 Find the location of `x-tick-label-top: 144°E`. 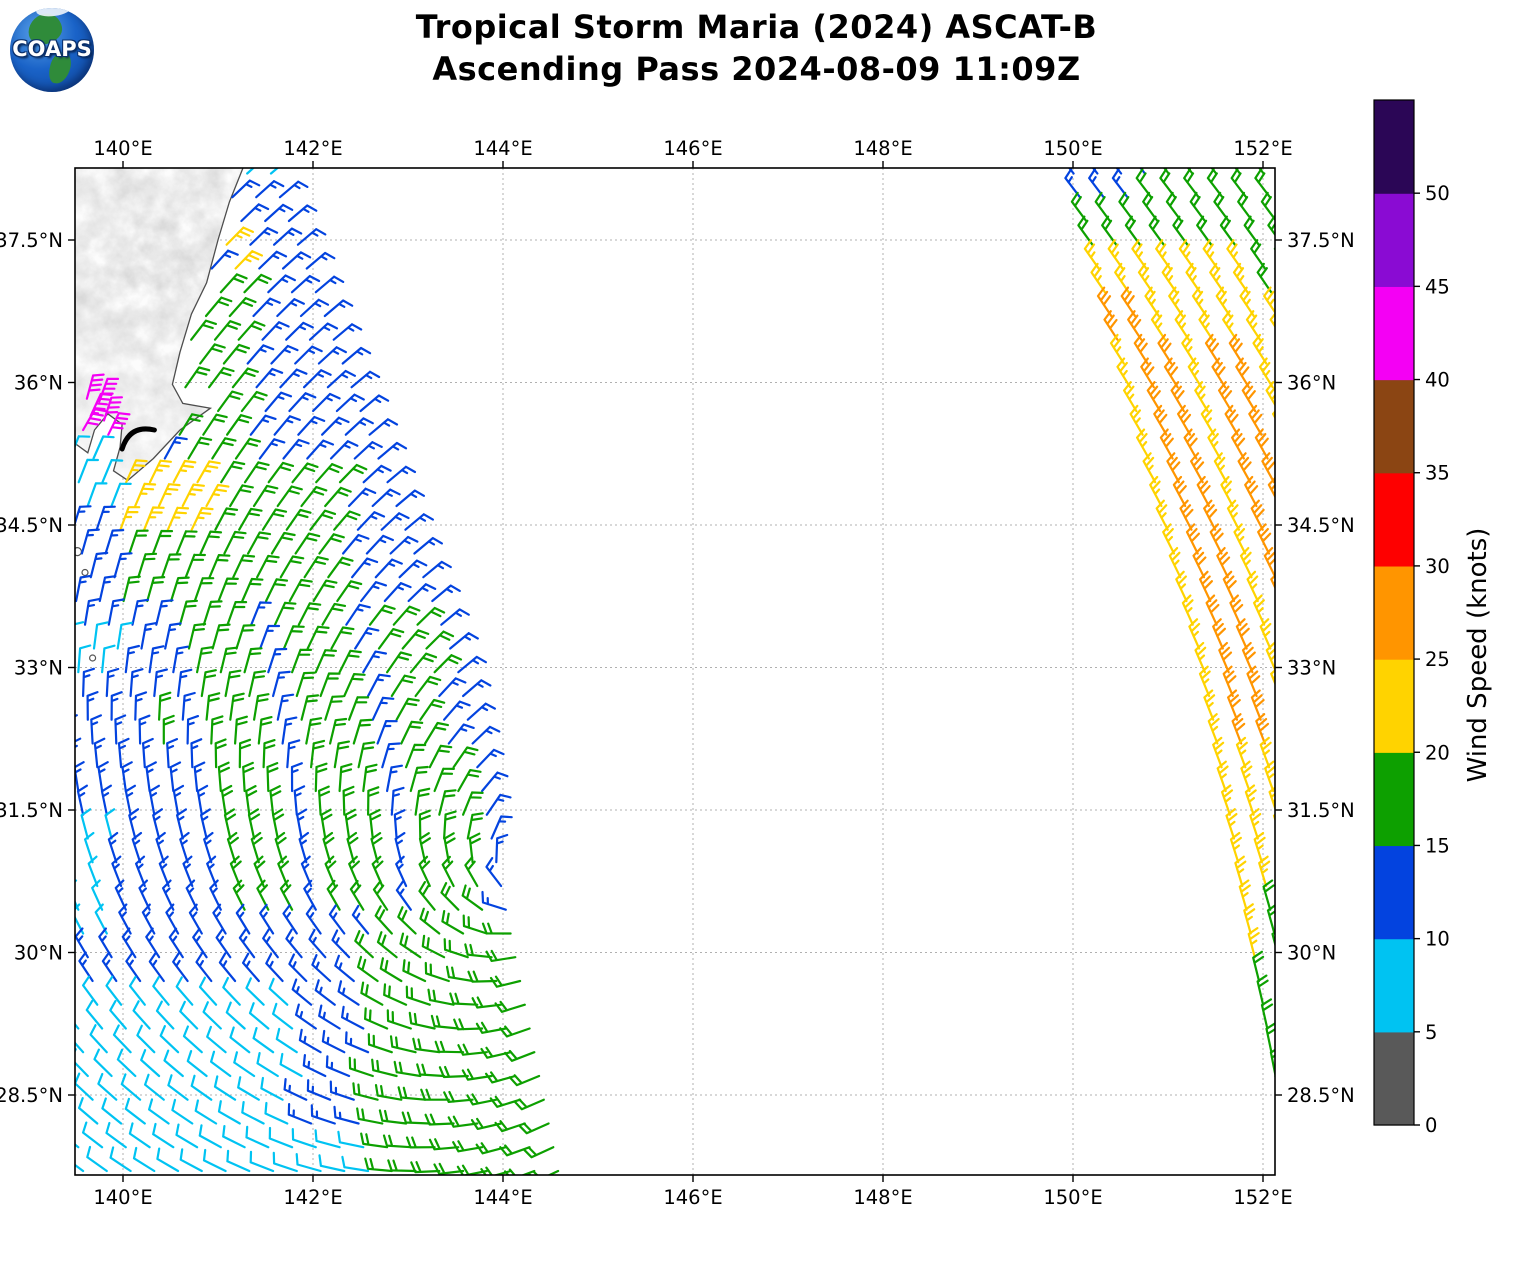

x-tick-label-top: 144°E is located at coordinates (502, 148).